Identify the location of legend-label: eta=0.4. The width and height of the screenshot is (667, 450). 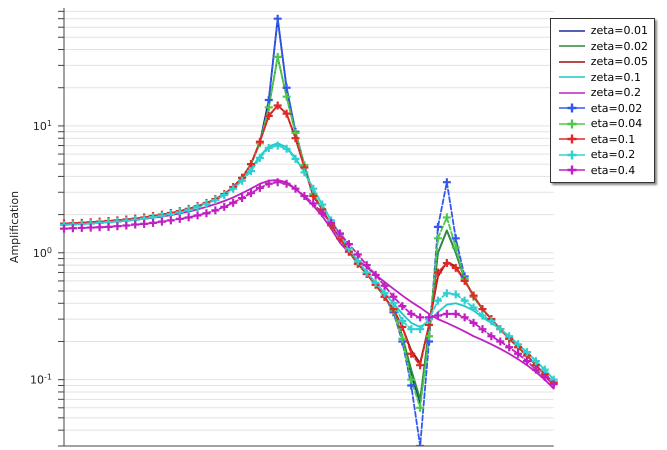
(613, 170).